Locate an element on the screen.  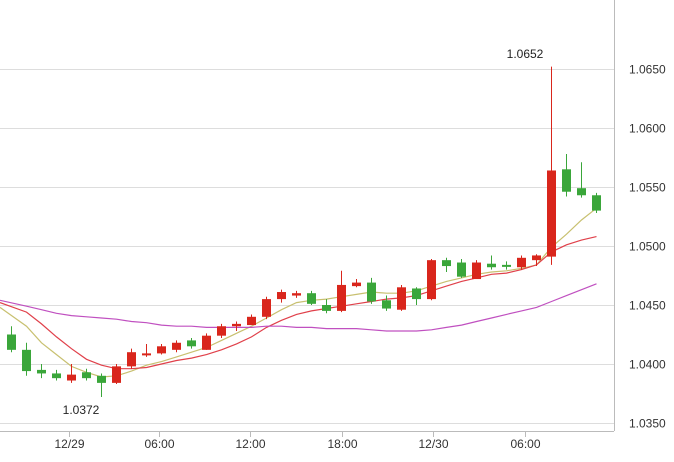
y-tick-label: 1.0550 is located at coordinates (647, 188).